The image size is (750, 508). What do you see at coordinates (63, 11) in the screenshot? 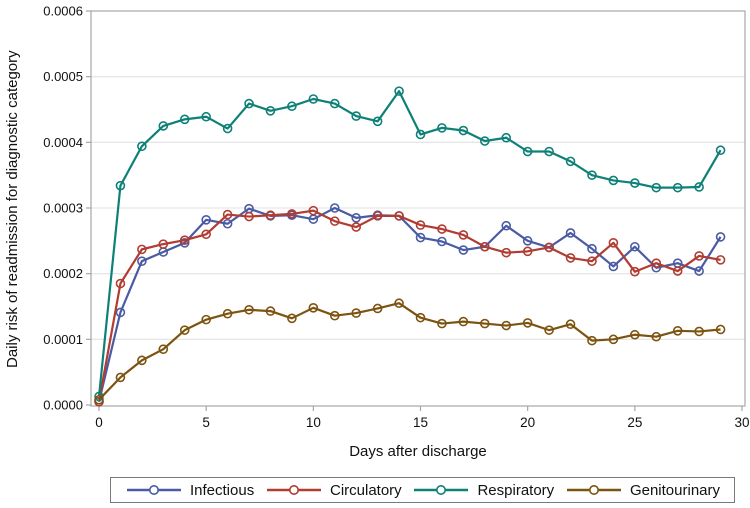
I see `y-tick-label: 0.0006` at bounding box center [63, 11].